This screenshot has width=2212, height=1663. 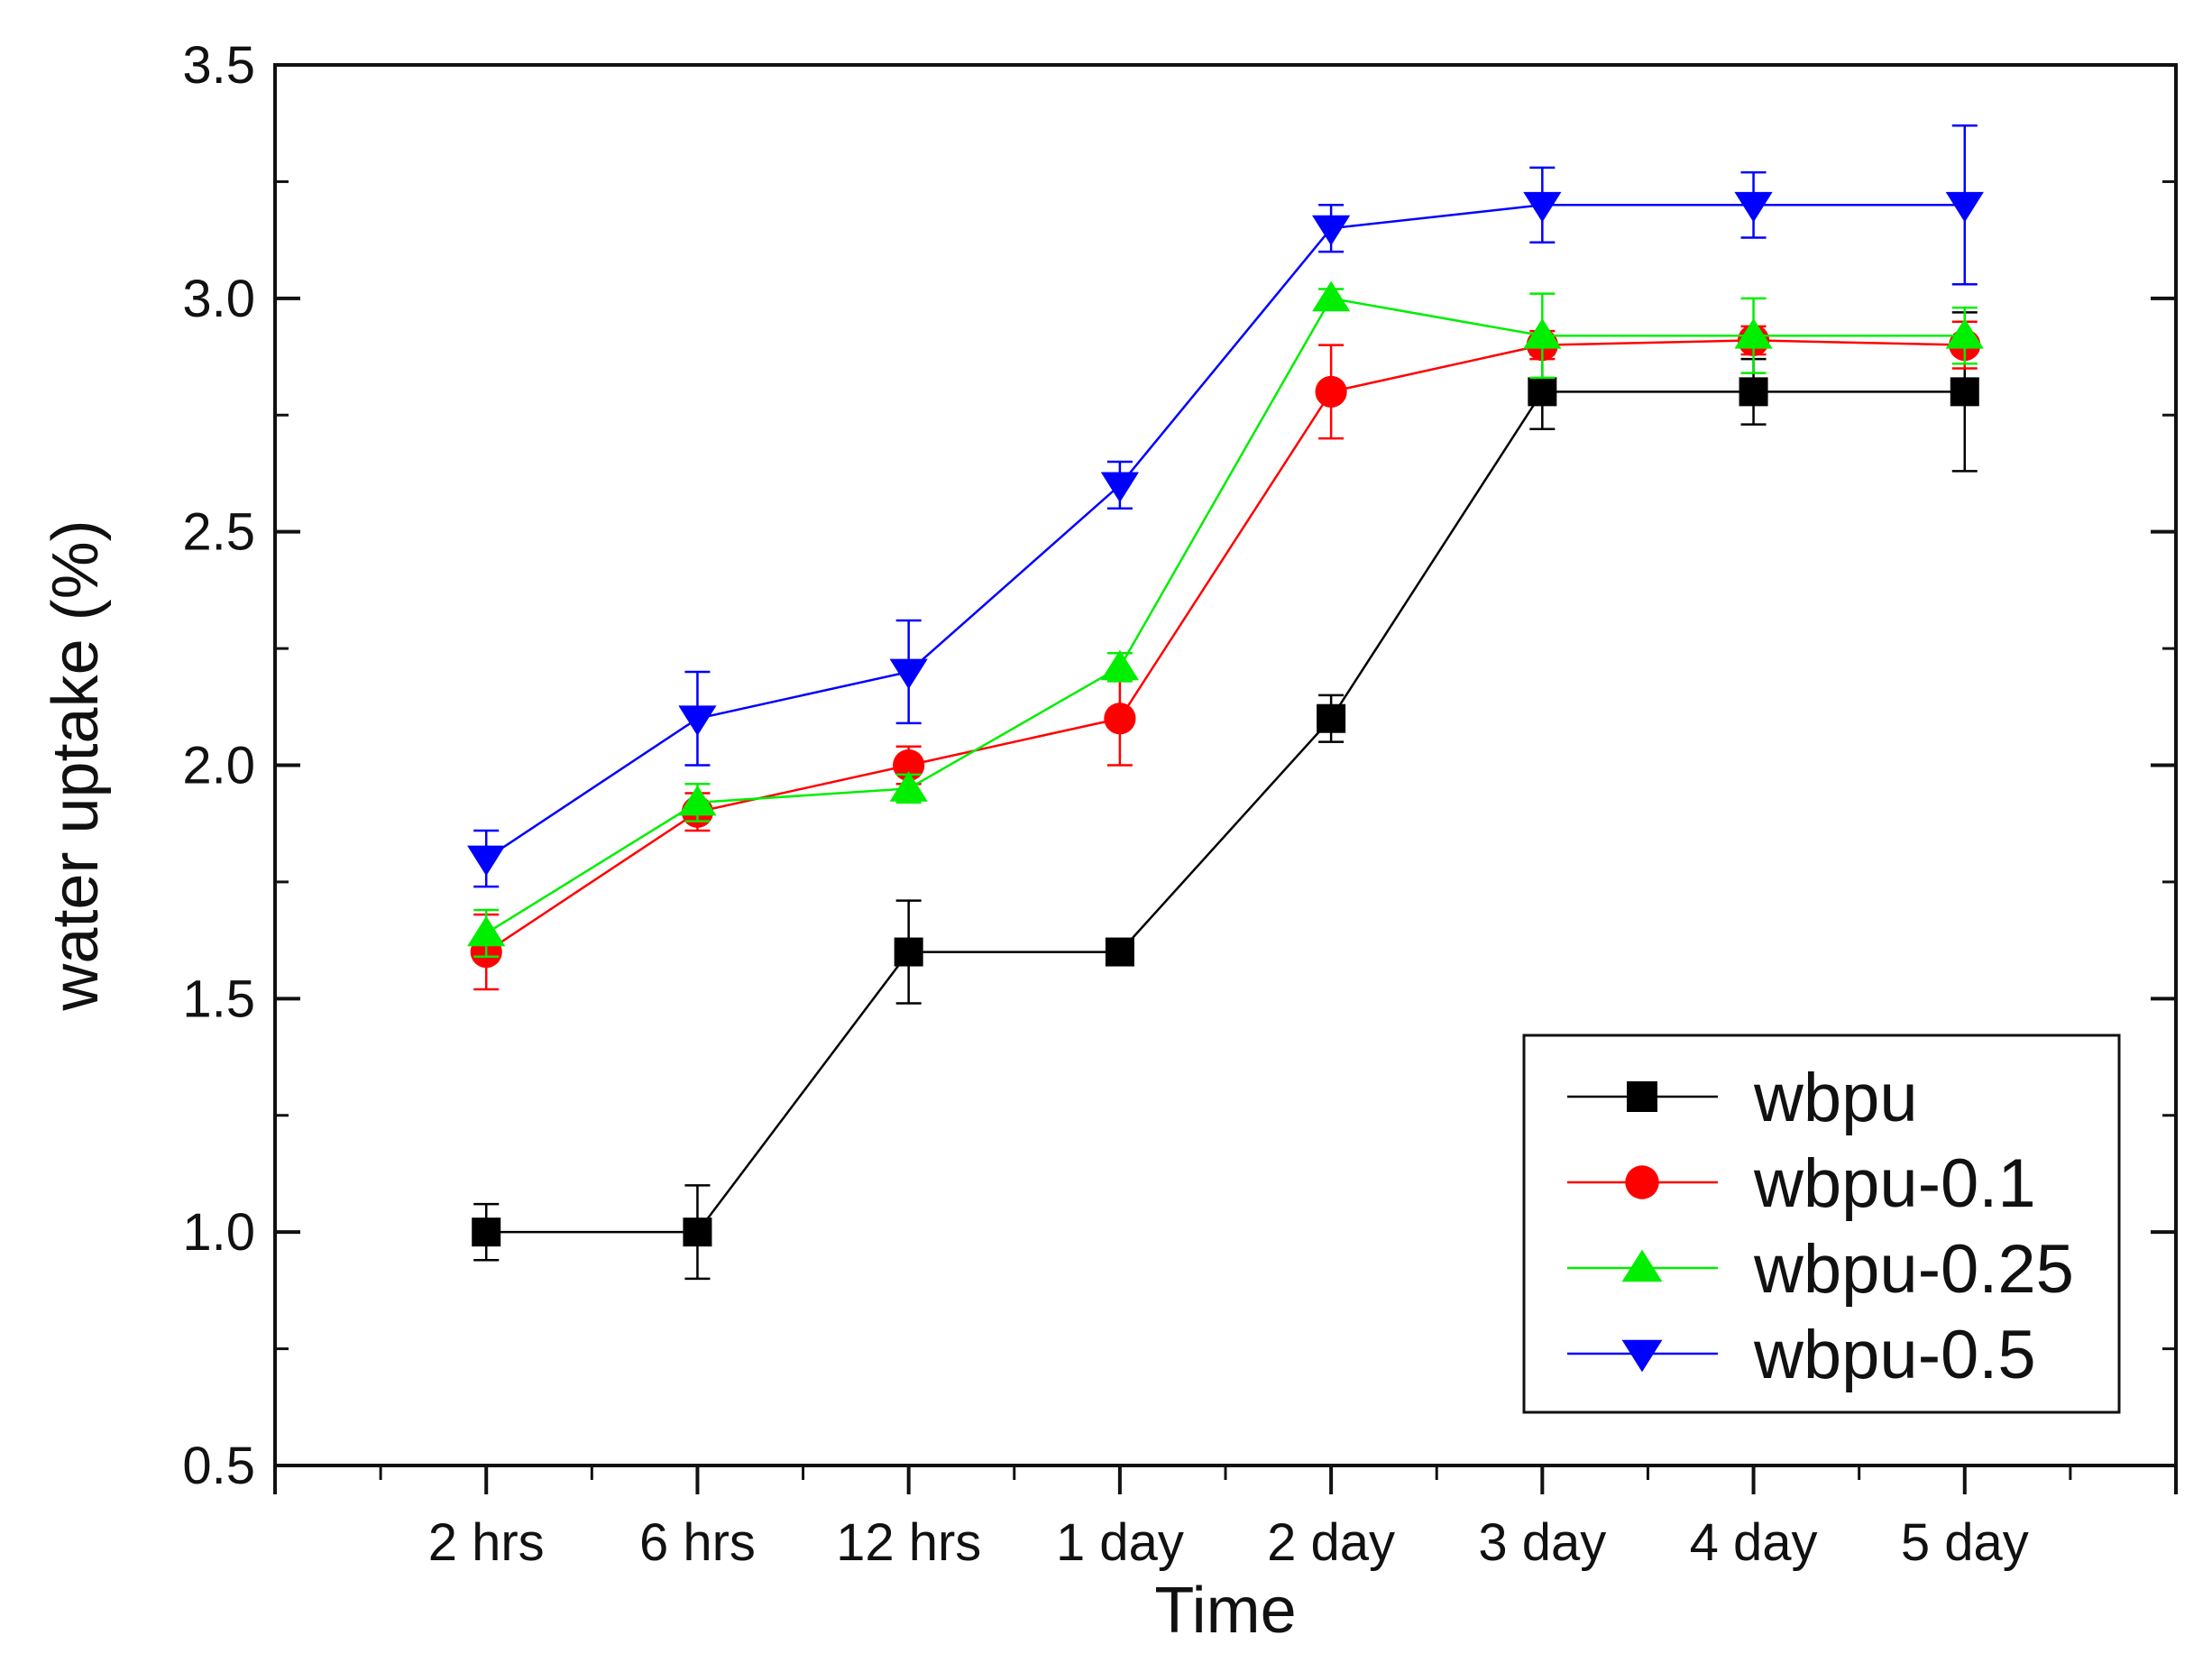 I want to click on x-tick-label: 2 hrs, so click(x=487, y=1542).